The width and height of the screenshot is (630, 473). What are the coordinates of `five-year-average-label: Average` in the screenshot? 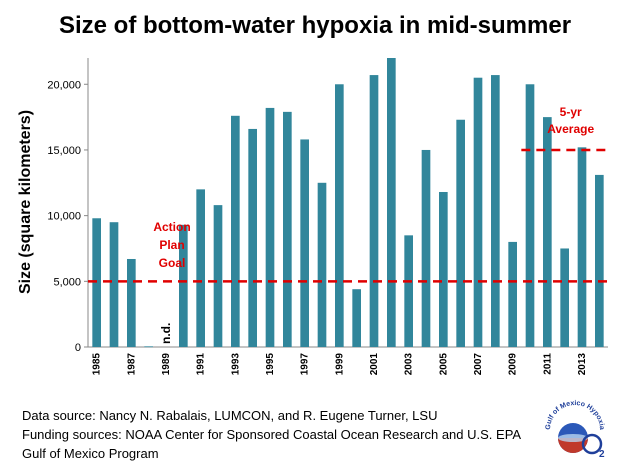 It's located at (570, 129).